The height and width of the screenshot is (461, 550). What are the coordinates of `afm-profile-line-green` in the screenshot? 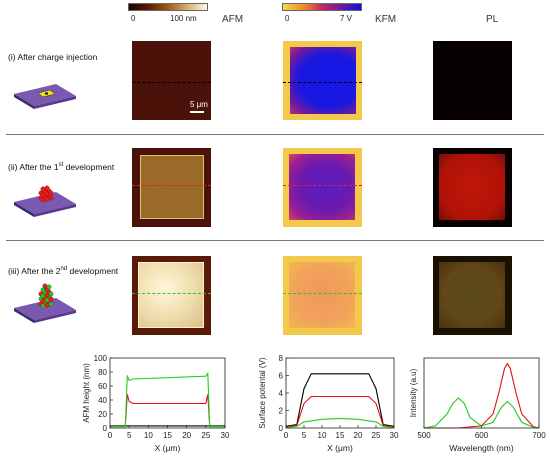 It's located at (171, 293).